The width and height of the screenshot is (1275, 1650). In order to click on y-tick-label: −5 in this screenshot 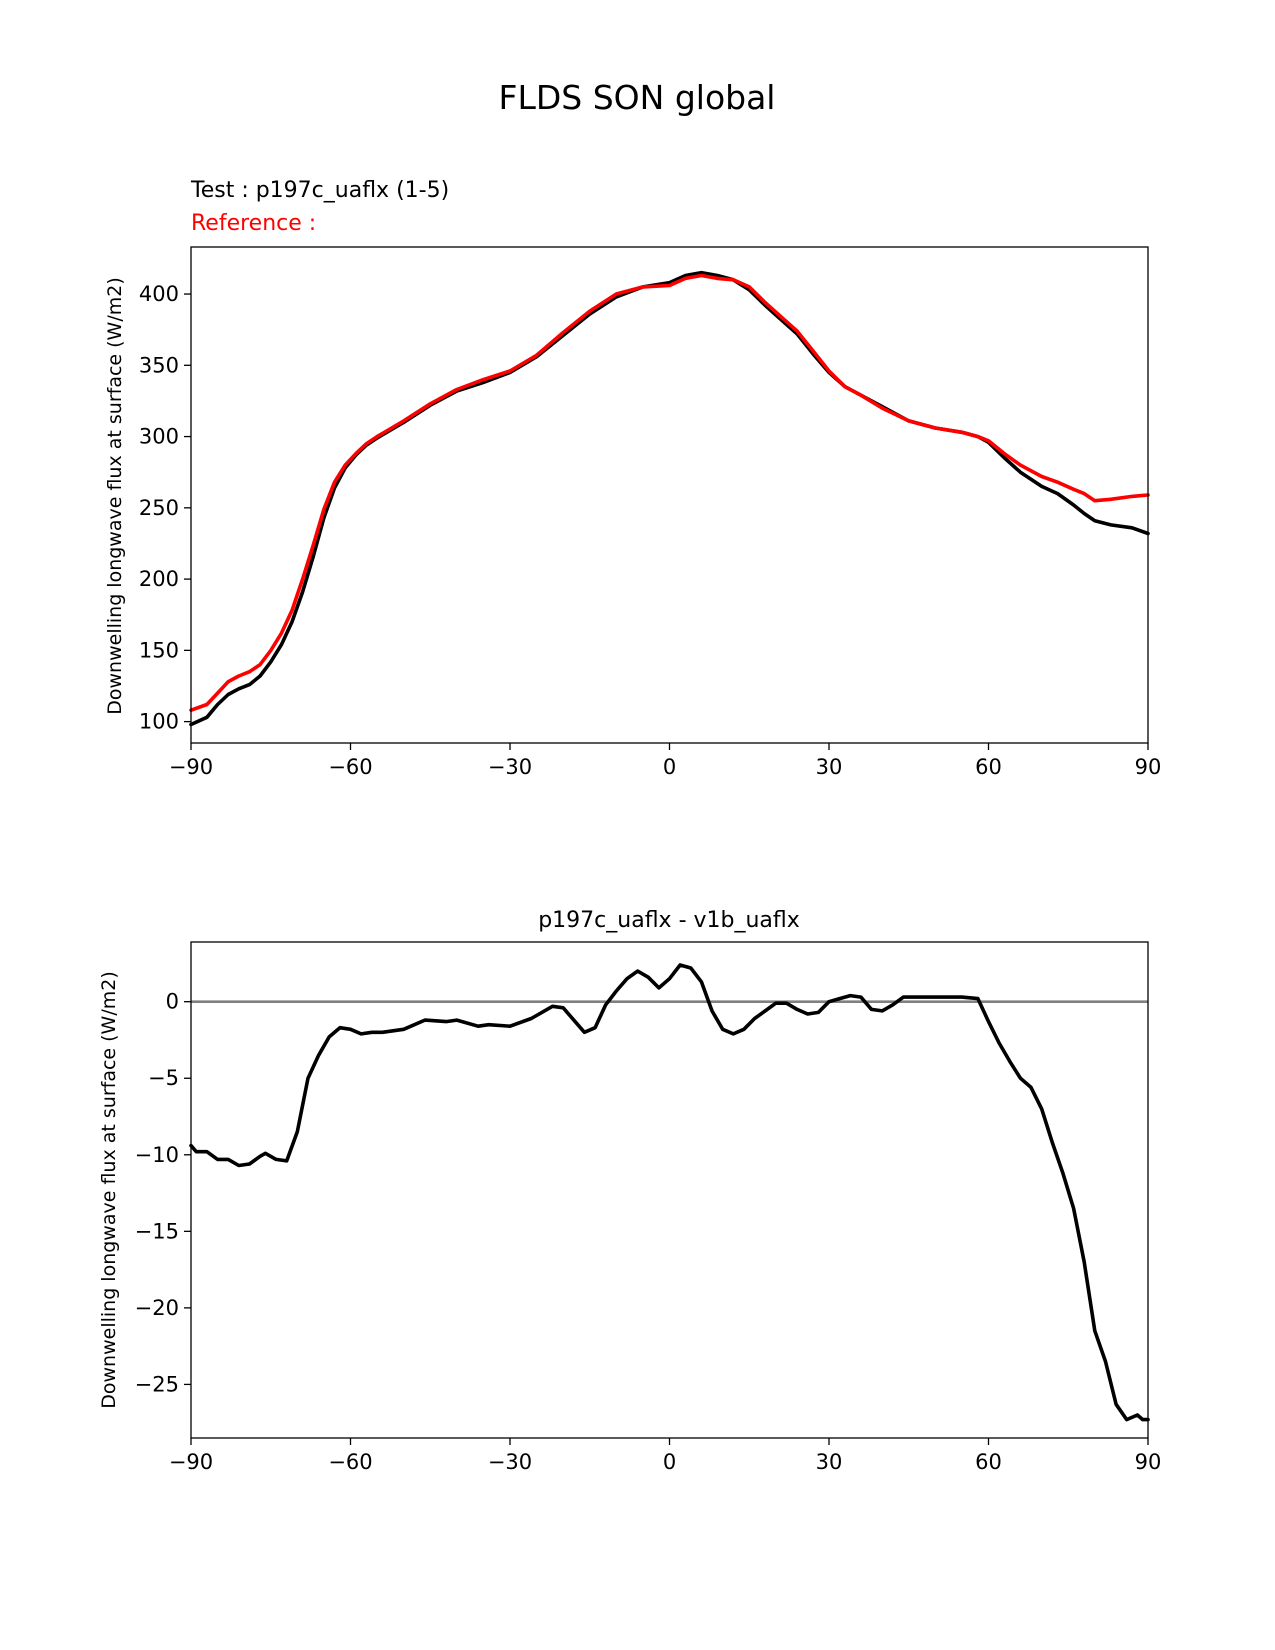, I will do `click(163, 1078)`.